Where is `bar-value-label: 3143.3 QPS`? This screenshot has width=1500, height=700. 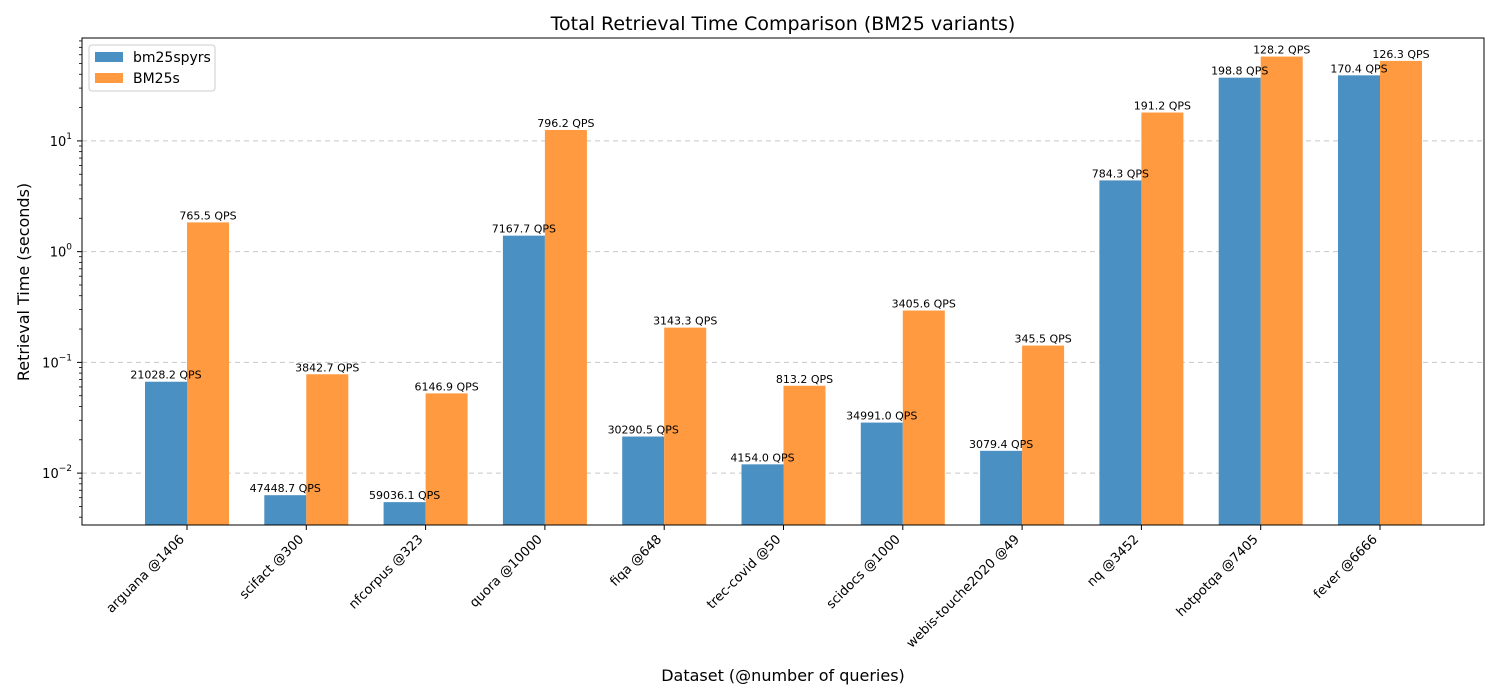
bar-value-label: 3143.3 QPS is located at coordinates (685, 321).